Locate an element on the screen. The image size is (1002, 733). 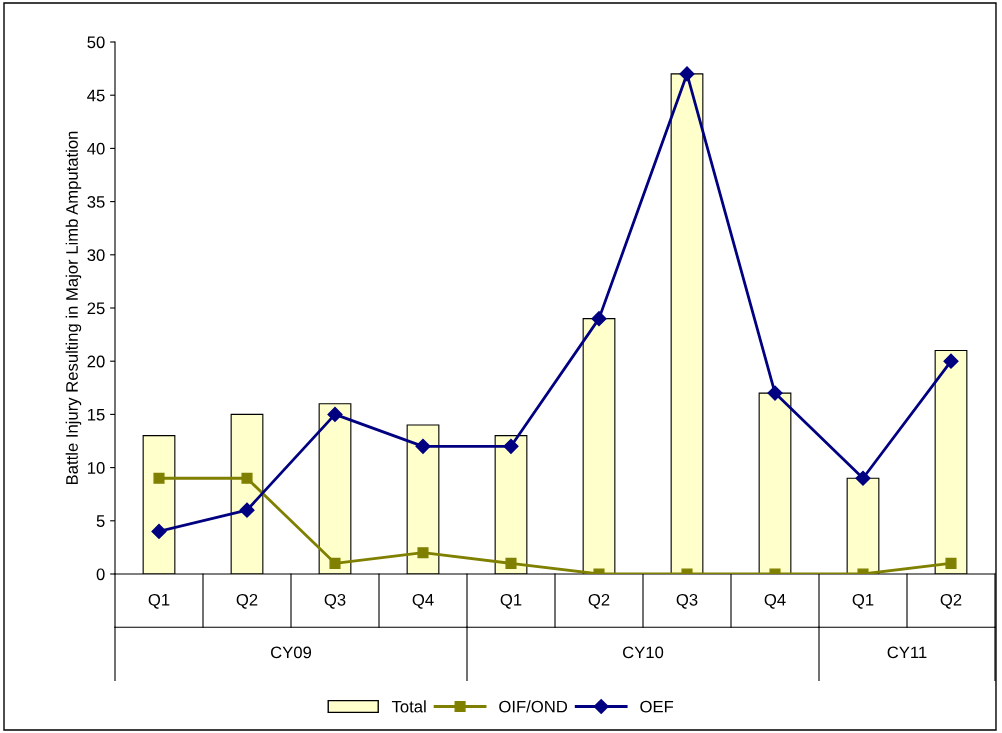
y-tick-label: 15 is located at coordinates (96, 414).